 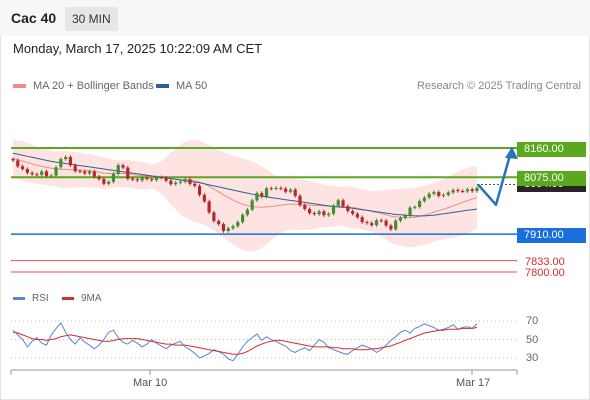 I want to click on x-label-mar10: Mar 10, so click(x=150, y=383).